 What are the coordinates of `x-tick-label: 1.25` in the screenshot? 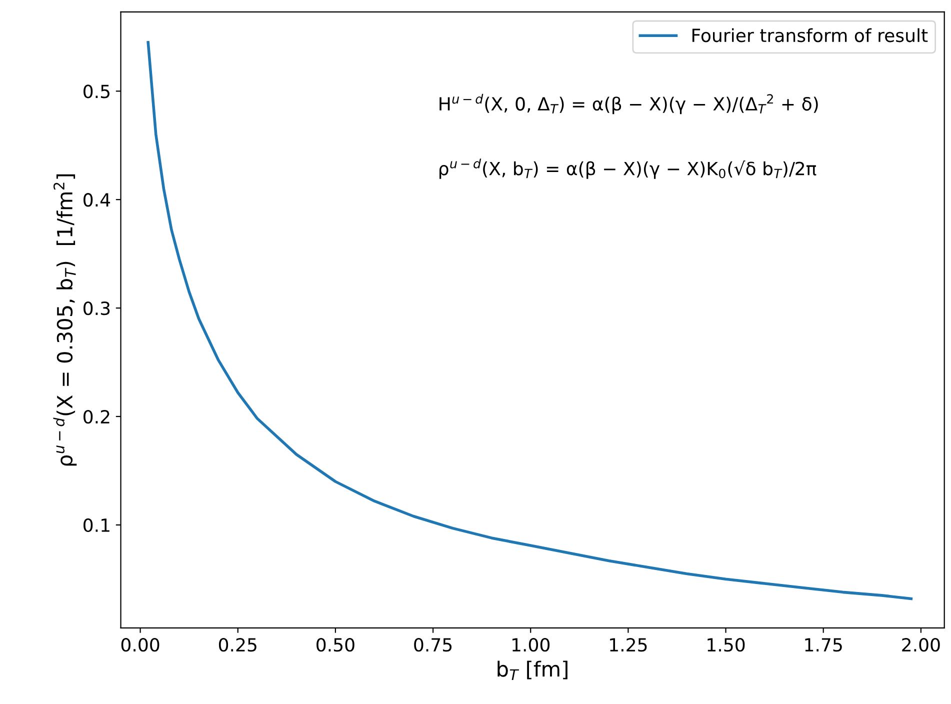 It's located at (628, 645).